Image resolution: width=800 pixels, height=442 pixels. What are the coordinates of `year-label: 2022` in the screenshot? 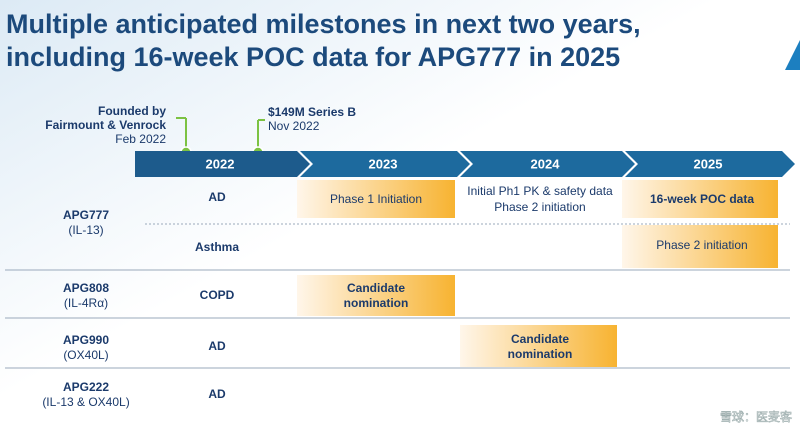 It's located at (220, 163).